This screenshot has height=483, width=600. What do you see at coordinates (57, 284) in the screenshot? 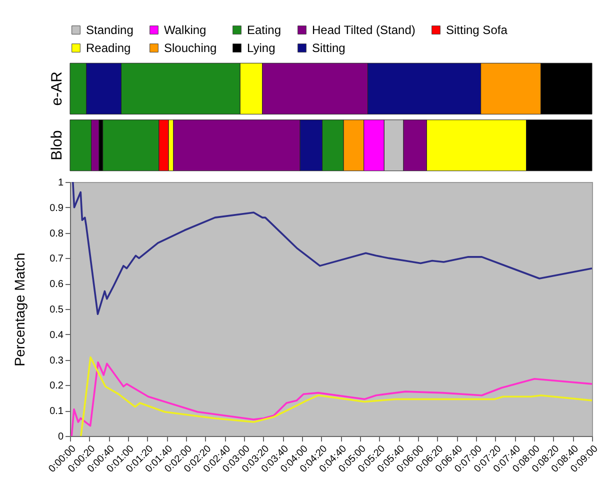
I see `y-tick-label: 0.6` at bounding box center [57, 284].